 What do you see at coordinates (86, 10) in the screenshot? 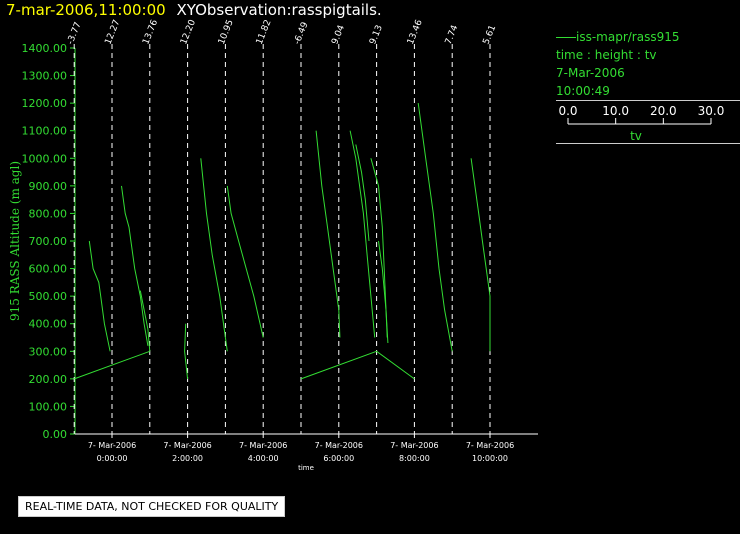
I see `title-timestamp: 7-mar-2006,11:00:00` at bounding box center [86, 10].